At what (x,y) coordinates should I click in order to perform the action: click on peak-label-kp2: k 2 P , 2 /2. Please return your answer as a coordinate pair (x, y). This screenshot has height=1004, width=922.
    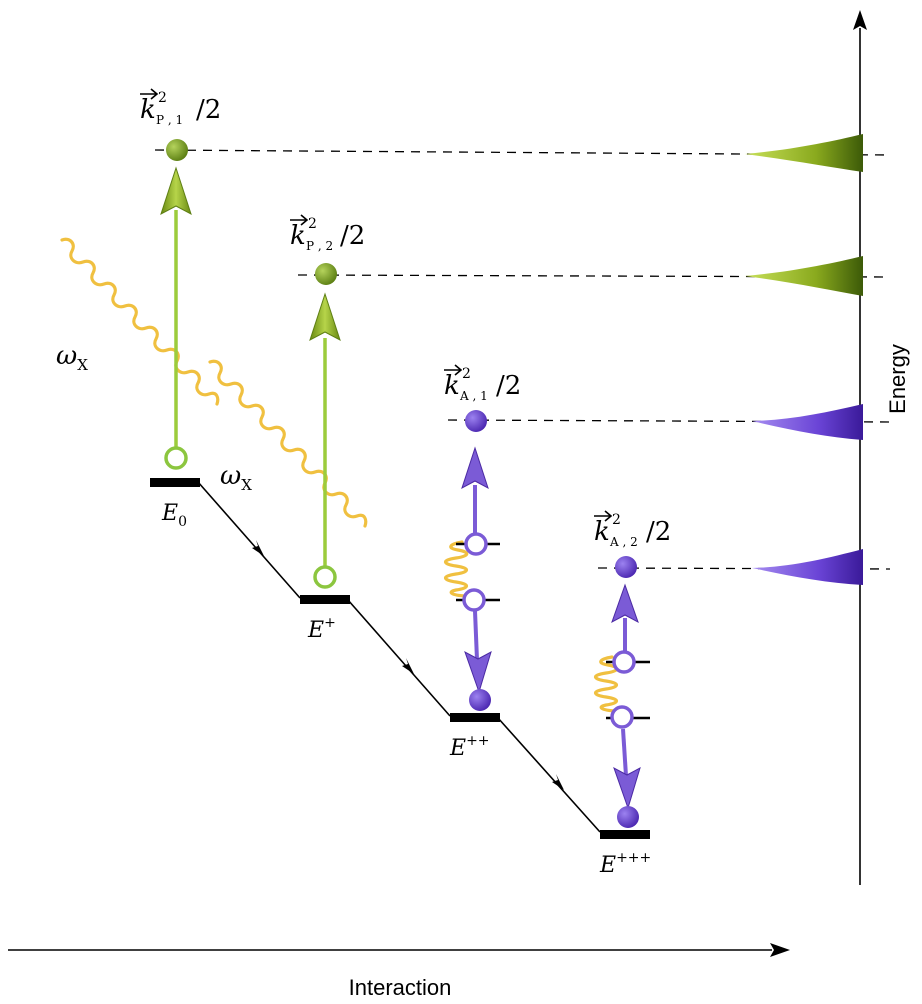
    Looking at the image, I should click on (327, 233).